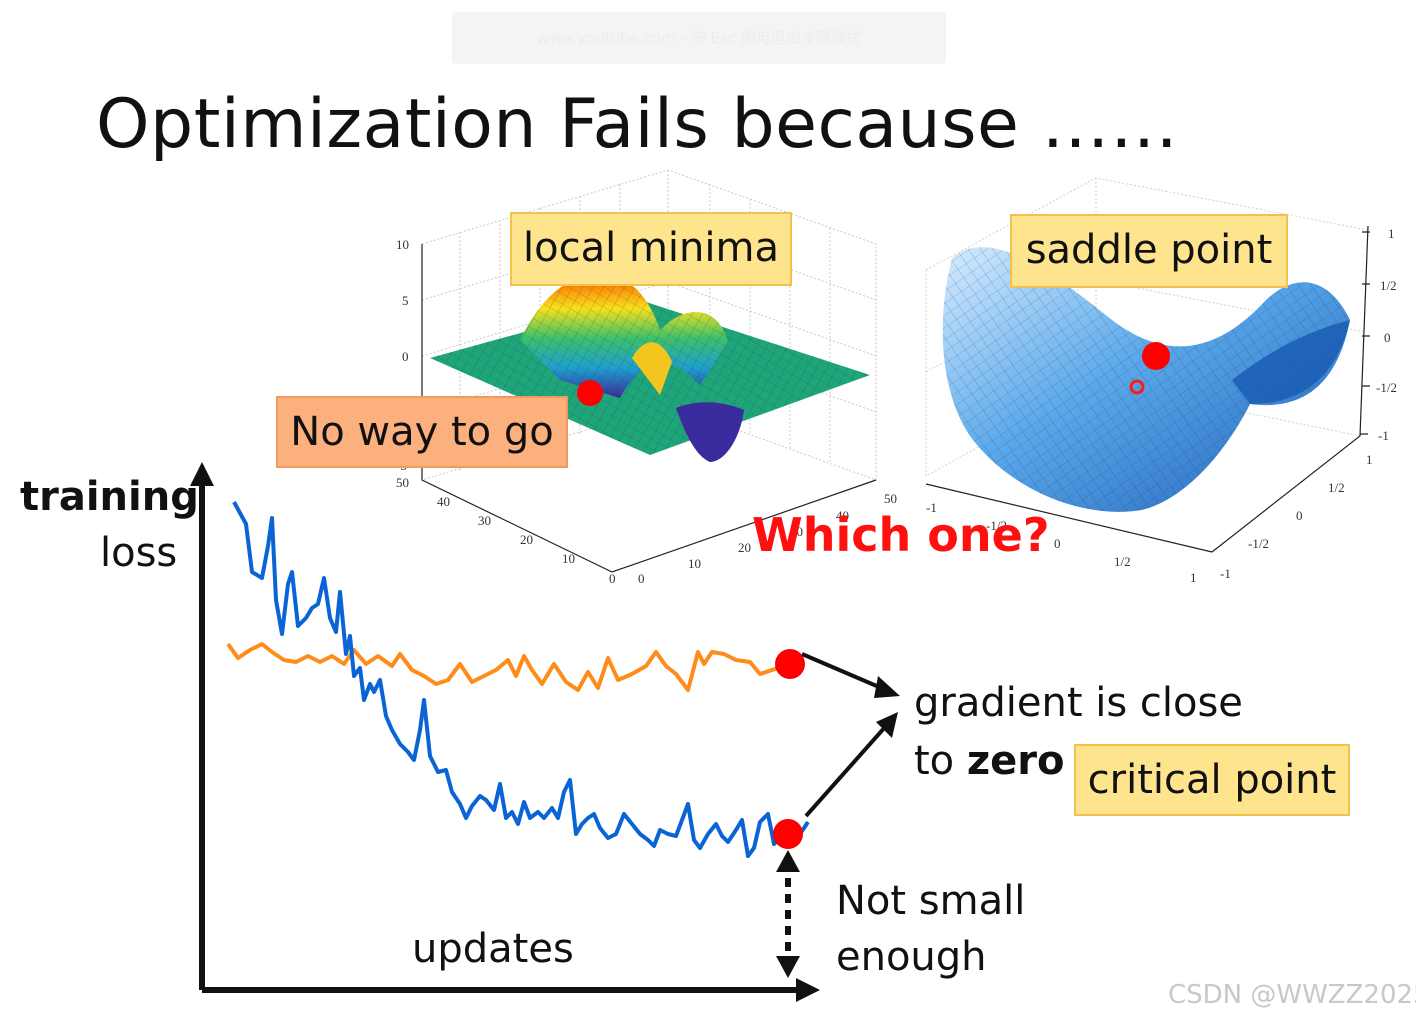  I want to click on x-tick: -1, so click(931, 507).